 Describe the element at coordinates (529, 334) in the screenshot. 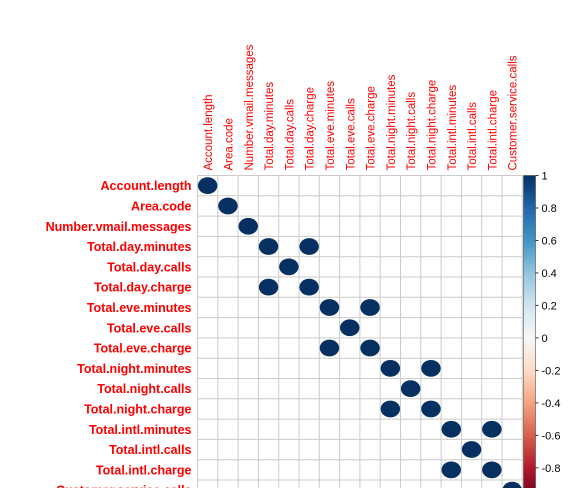

I see `colorbar-gradient` at that location.